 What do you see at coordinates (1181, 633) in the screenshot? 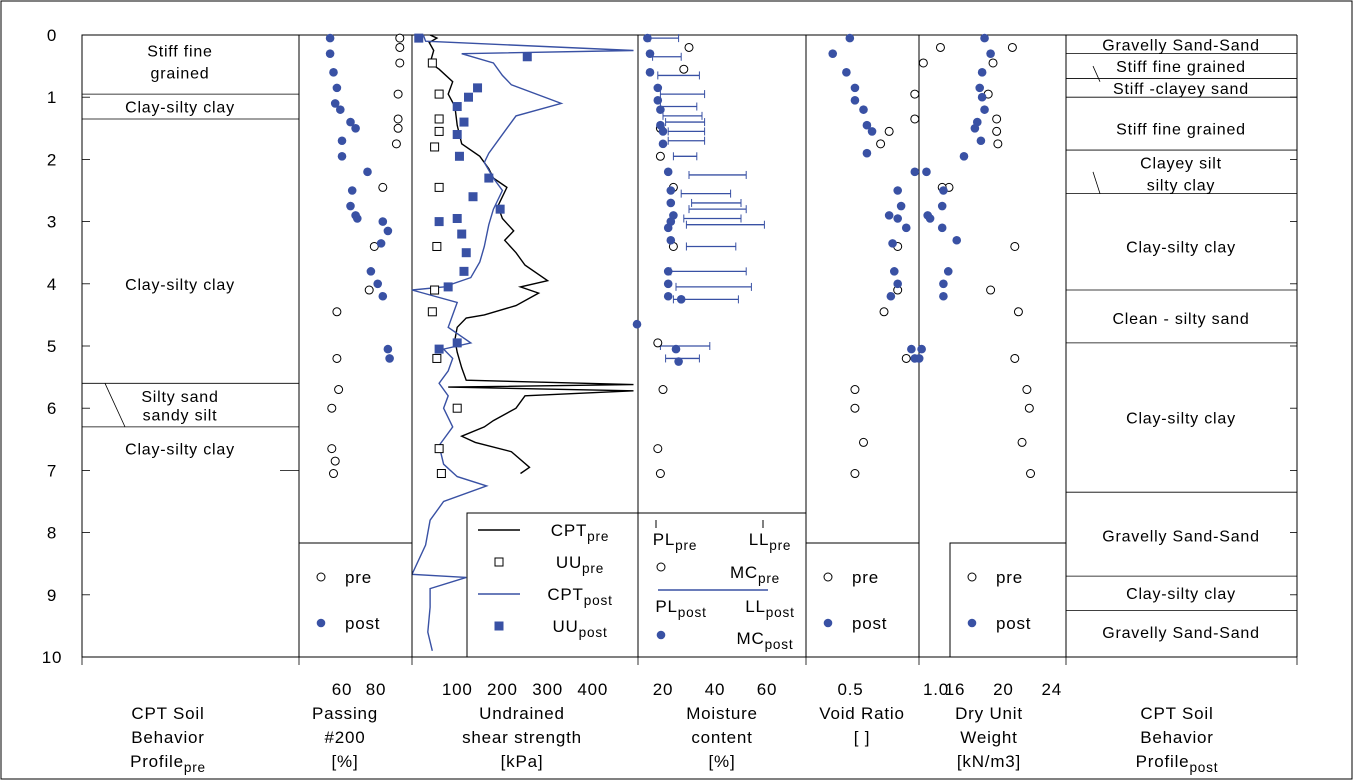
I see `soil-layer-label: Gravelly Sand-Sand` at bounding box center [1181, 633].